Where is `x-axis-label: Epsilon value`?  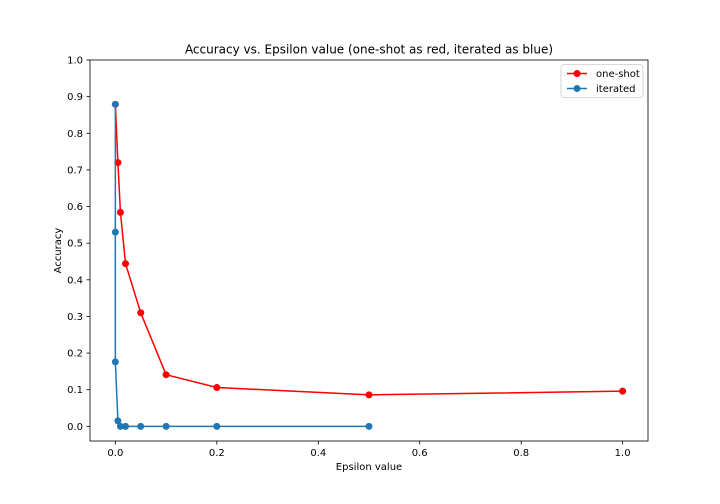 x-axis-label: Epsilon value is located at coordinates (369, 467).